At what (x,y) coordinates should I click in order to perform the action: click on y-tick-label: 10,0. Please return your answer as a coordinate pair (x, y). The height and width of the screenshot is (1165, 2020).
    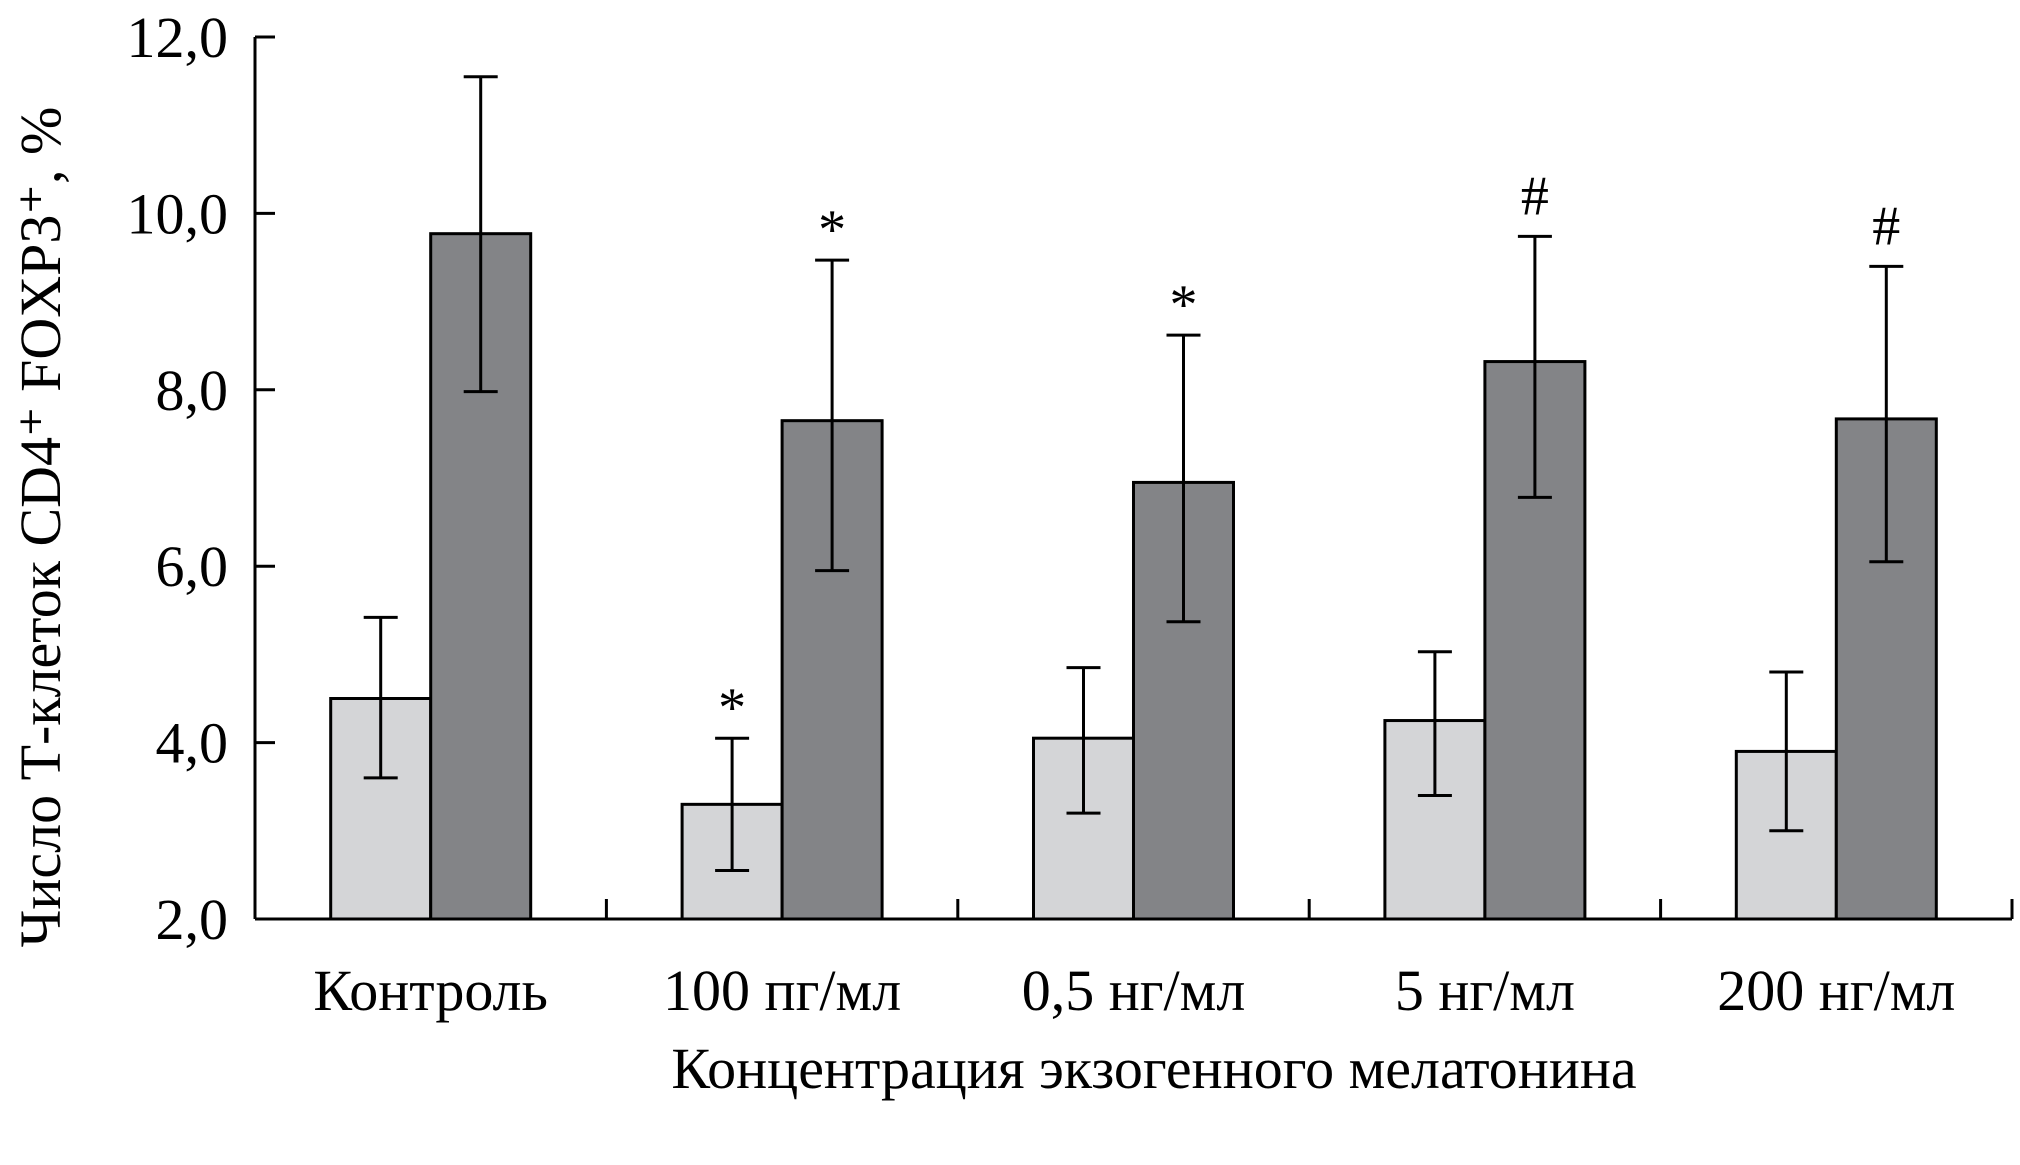
    Looking at the image, I should click on (178, 213).